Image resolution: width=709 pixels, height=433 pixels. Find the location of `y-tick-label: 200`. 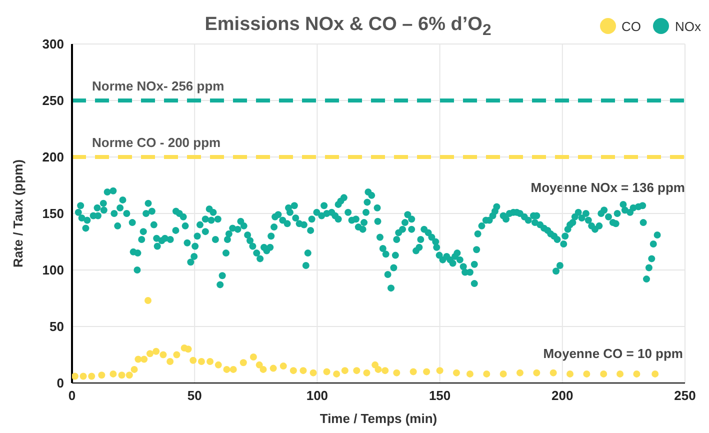

y-tick-label: 200 is located at coordinates (53, 157).